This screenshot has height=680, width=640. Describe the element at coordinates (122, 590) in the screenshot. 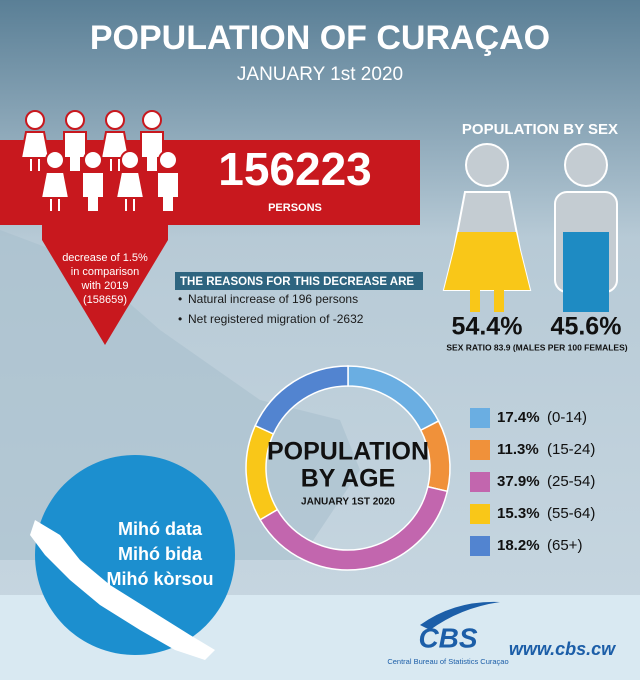

I see `island-shape` at that location.